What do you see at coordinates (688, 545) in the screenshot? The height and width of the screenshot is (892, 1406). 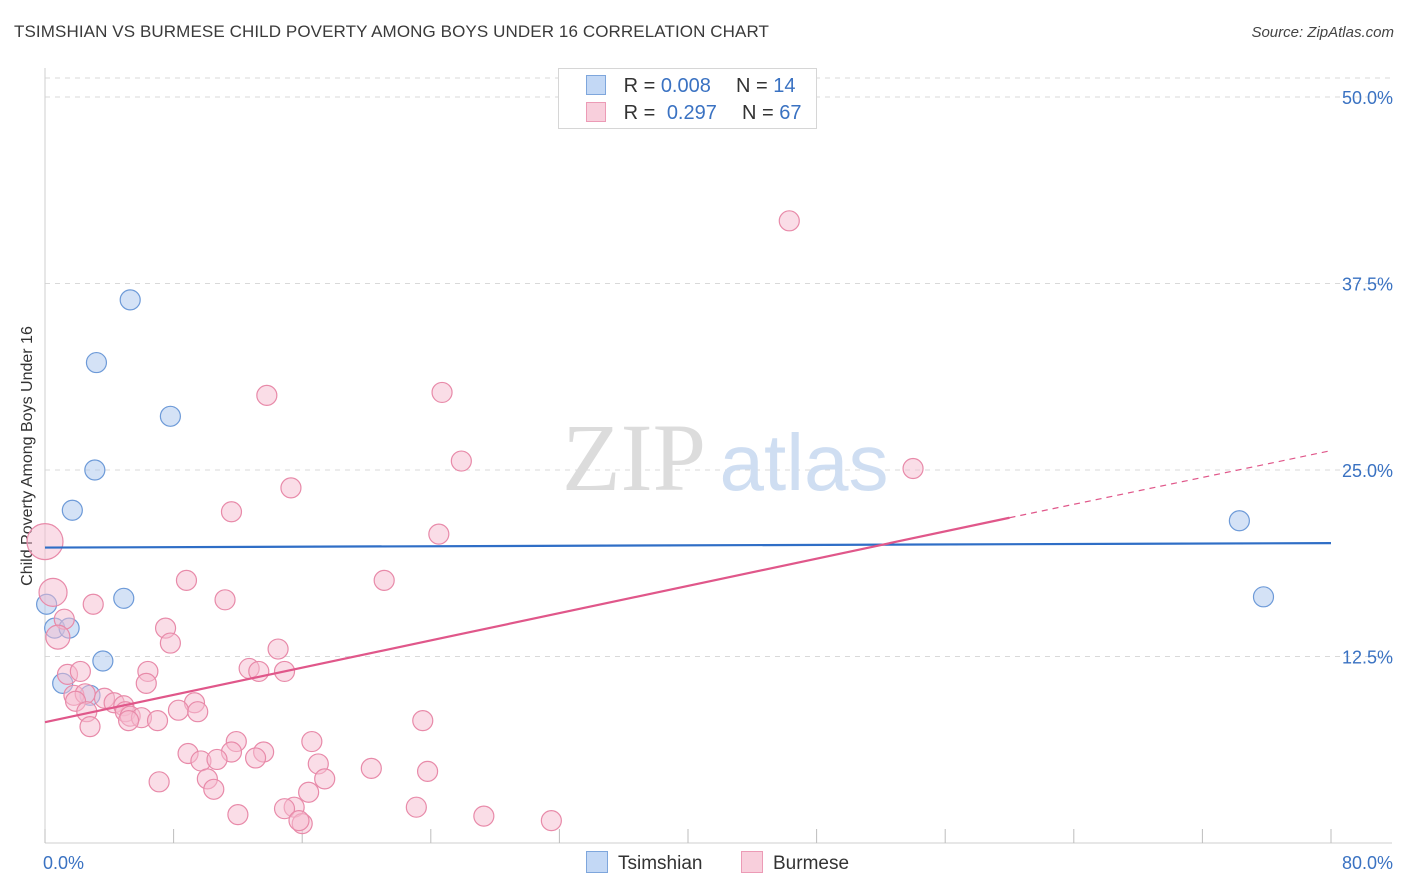 I see `tsimshian-trend-line` at bounding box center [688, 545].